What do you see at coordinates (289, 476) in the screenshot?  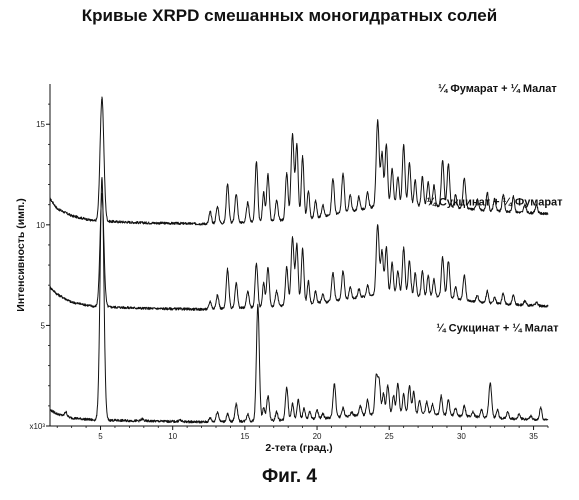 I see `figure-caption: Фиг. 4` at bounding box center [289, 476].